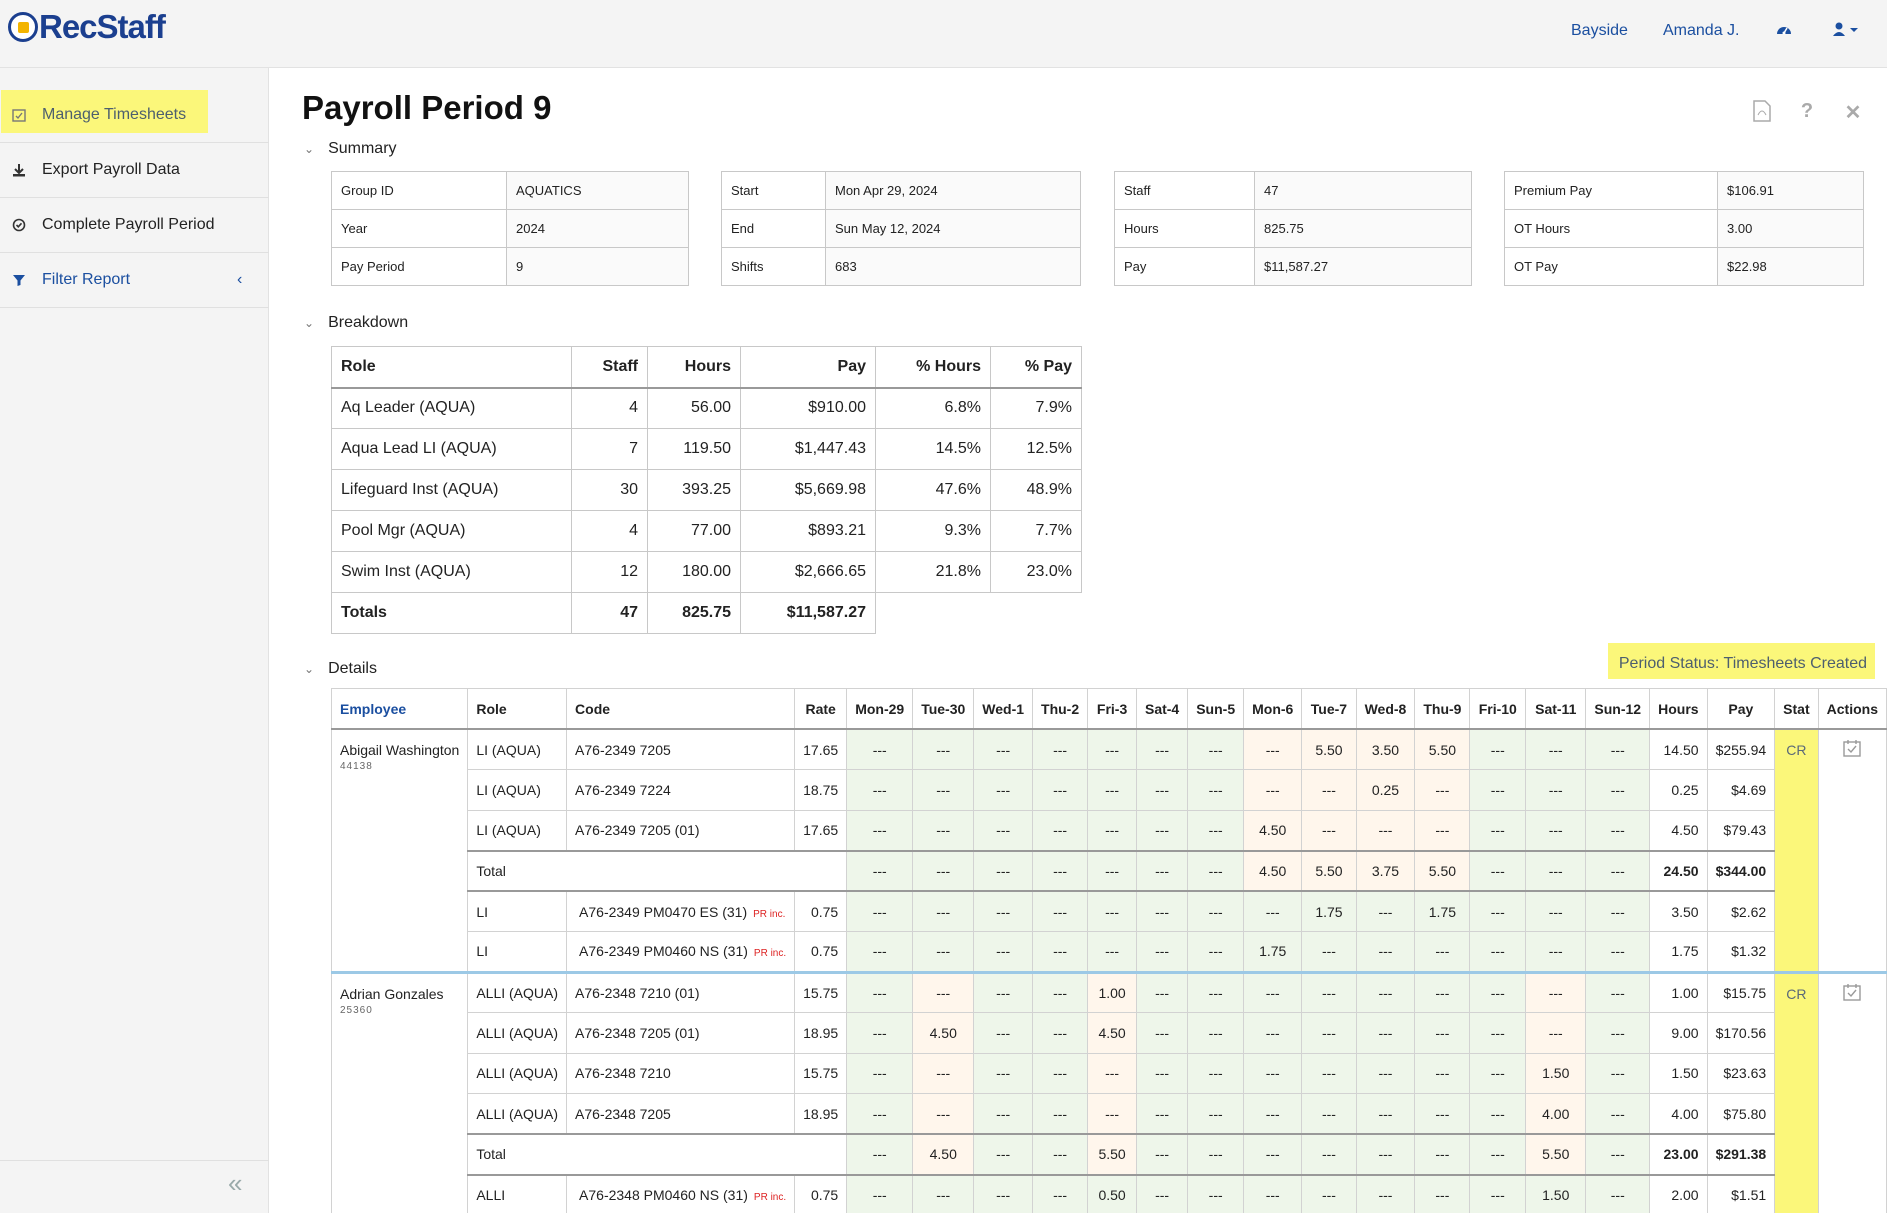 This screenshot has height=1213, width=1887. Describe the element at coordinates (87, 27) in the screenshot. I see `recstaff-logo: RecStaff` at that location.